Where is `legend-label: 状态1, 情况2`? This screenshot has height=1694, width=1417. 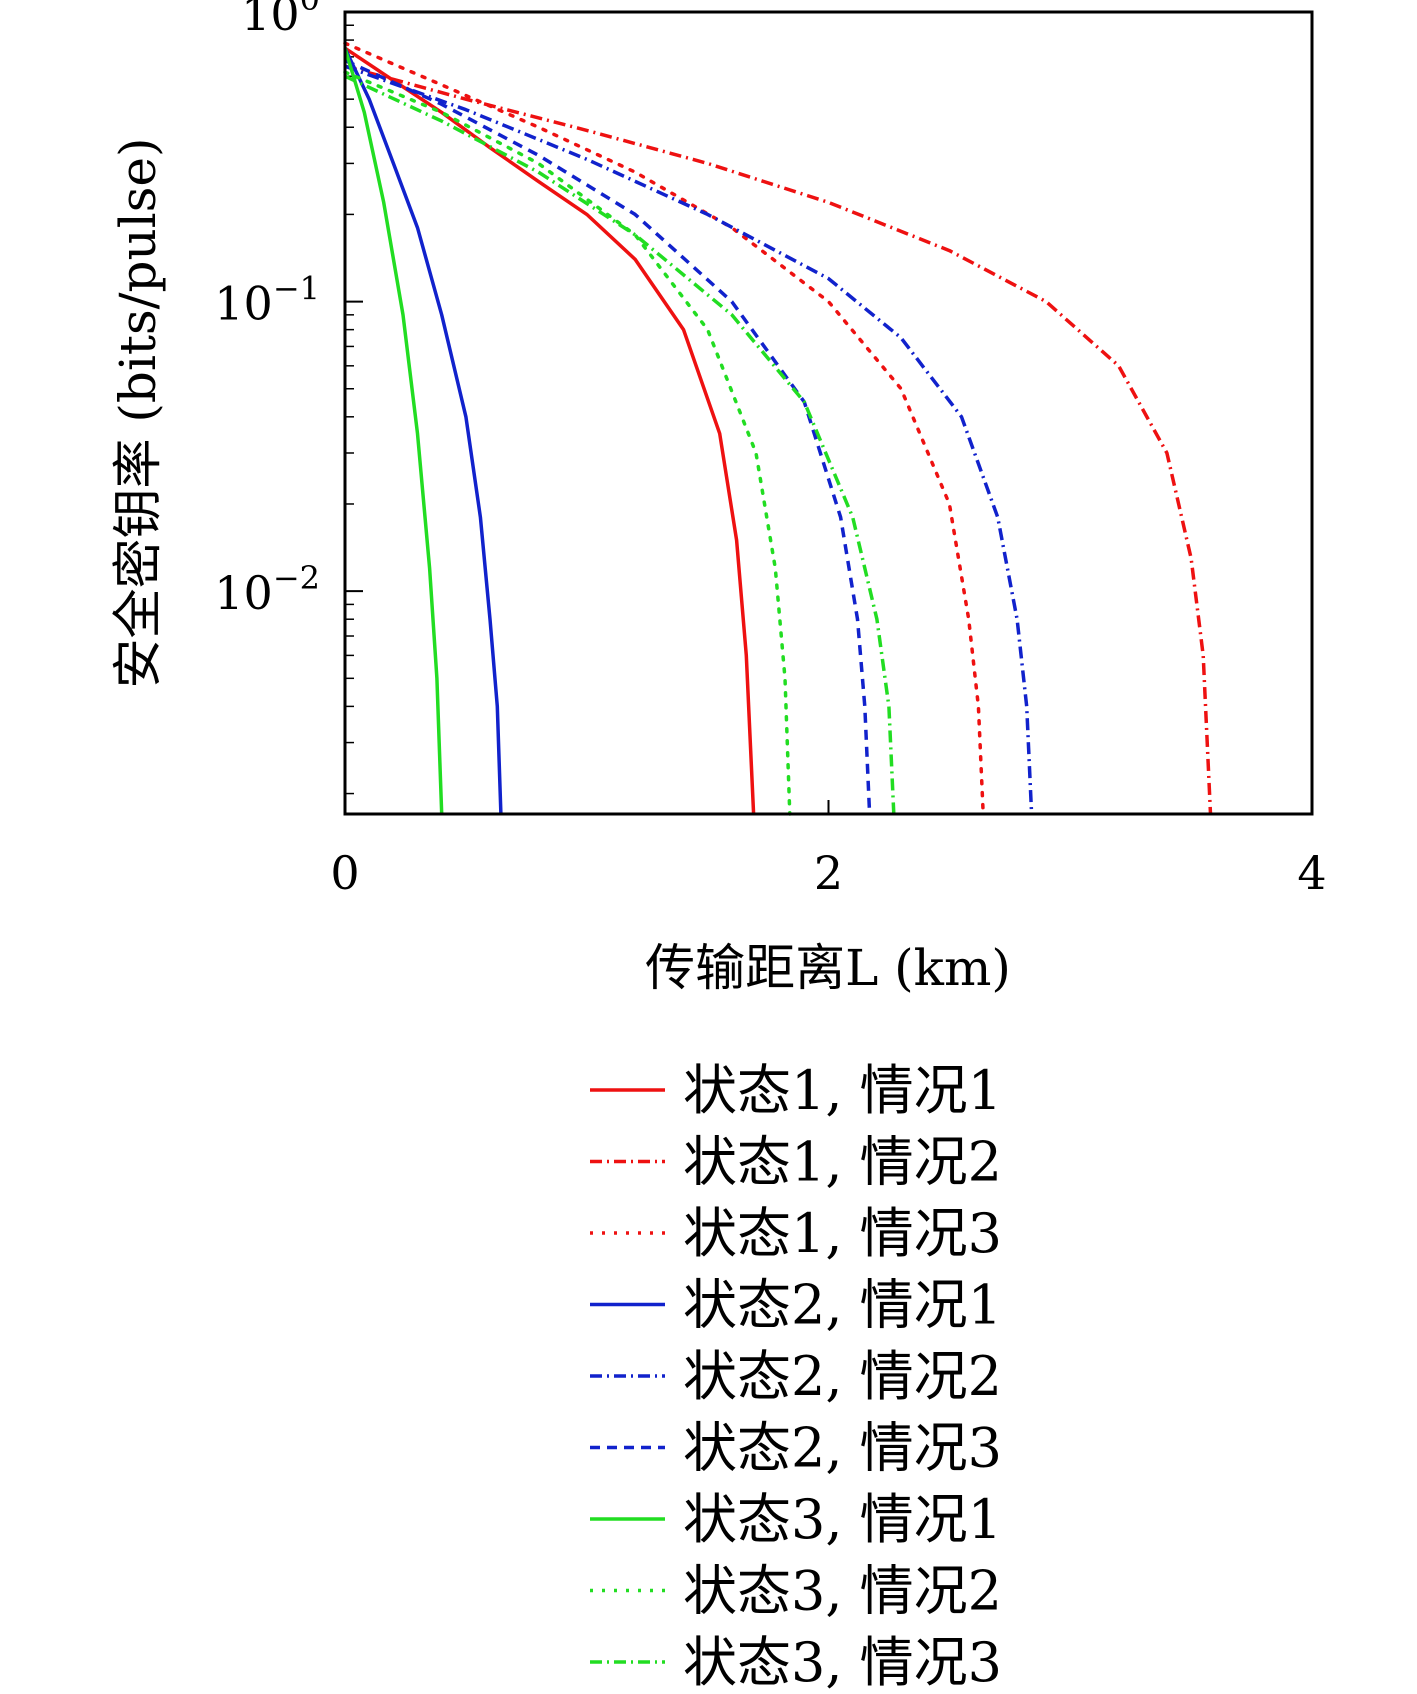
legend-label: 状态1, 情况2 is located at coordinates (842, 1162).